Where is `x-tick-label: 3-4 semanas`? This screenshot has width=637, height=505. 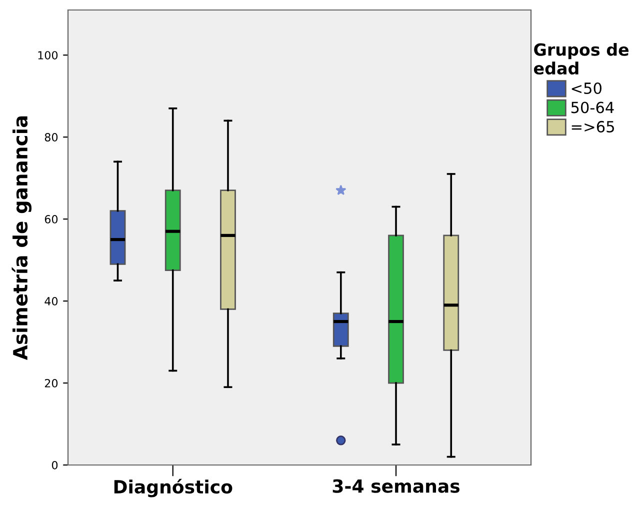
x-tick-label: 3-4 semanas is located at coordinates (396, 486).